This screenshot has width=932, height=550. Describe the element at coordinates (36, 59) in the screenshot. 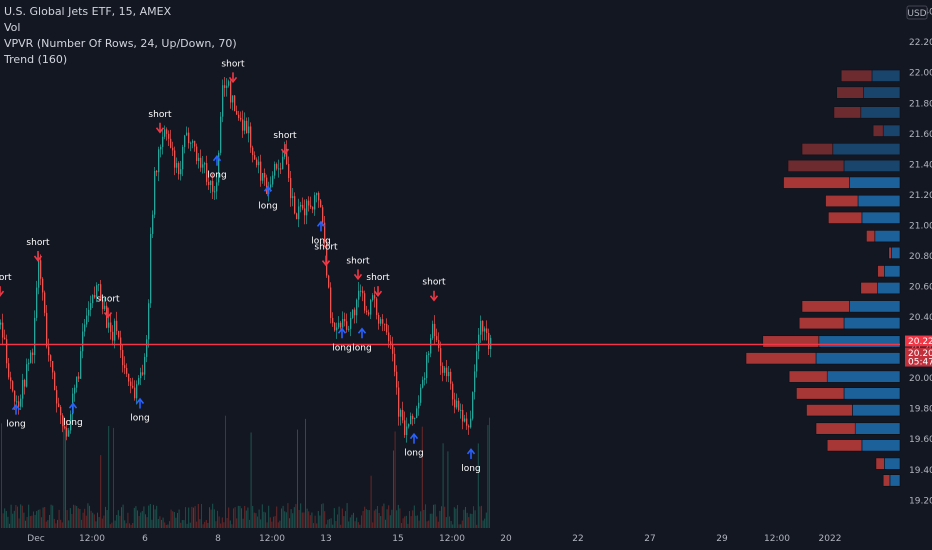

I see `indicator-trend: Trend (160)` at that location.